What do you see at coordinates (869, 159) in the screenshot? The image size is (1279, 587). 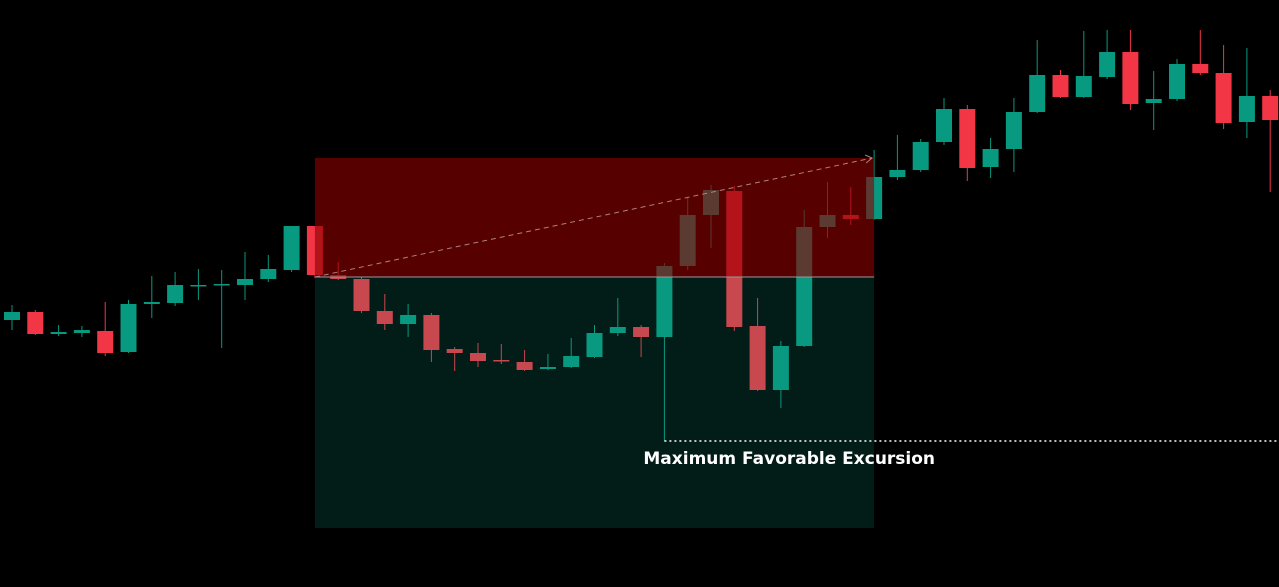 I see `trade-arrow` at bounding box center [869, 159].